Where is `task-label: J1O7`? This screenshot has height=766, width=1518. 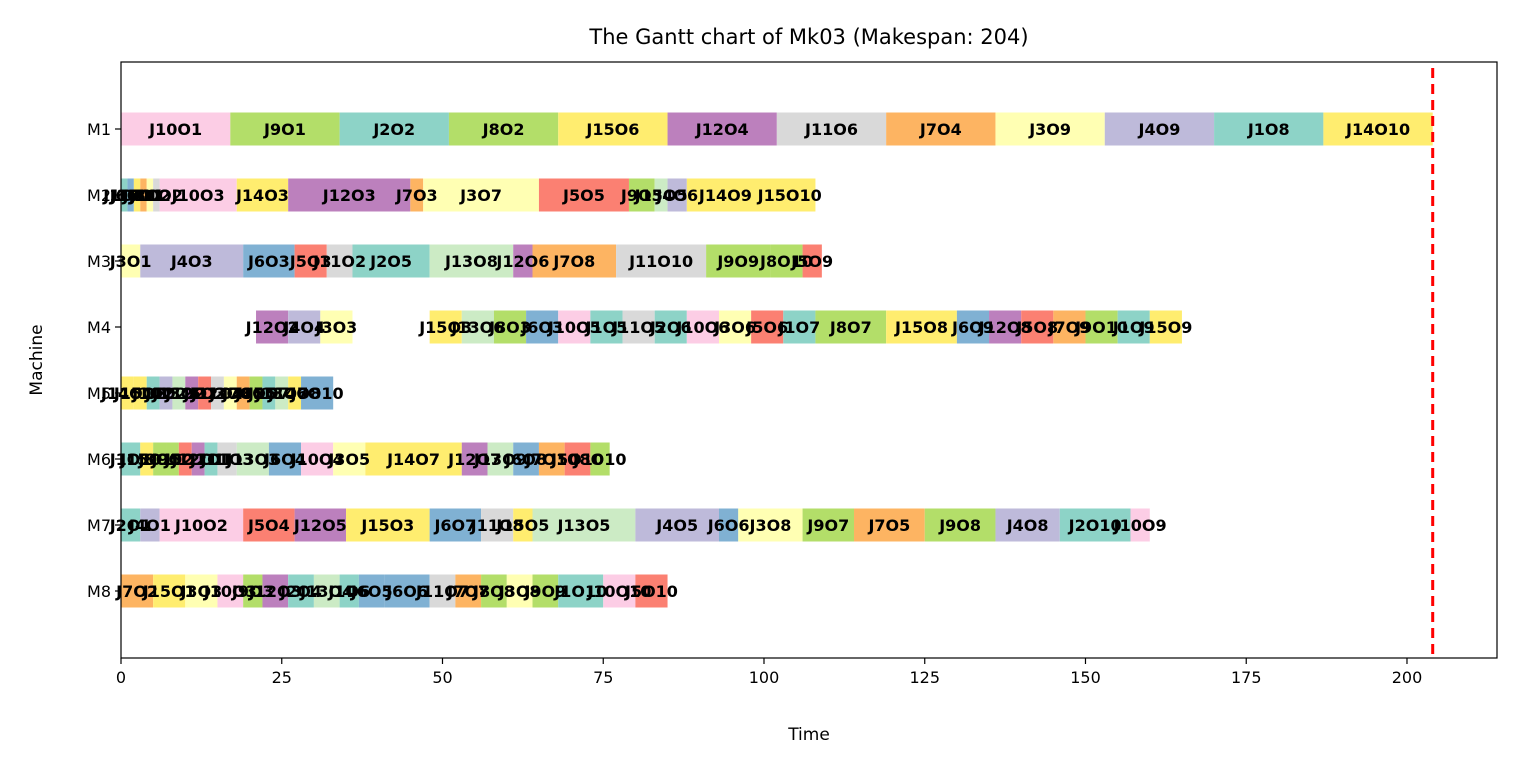 task-label: J1O7 is located at coordinates (798, 327).